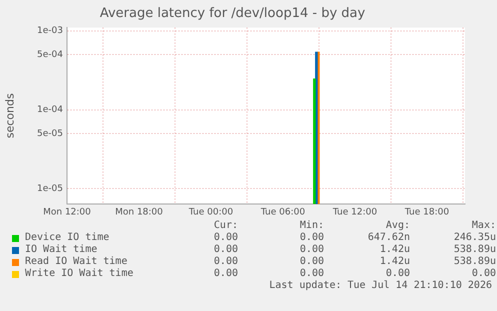  Describe the element at coordinates (233, 14) in the screenshot. I see `chart-title: Average latency for /dev/loop14 - by day` at that location.